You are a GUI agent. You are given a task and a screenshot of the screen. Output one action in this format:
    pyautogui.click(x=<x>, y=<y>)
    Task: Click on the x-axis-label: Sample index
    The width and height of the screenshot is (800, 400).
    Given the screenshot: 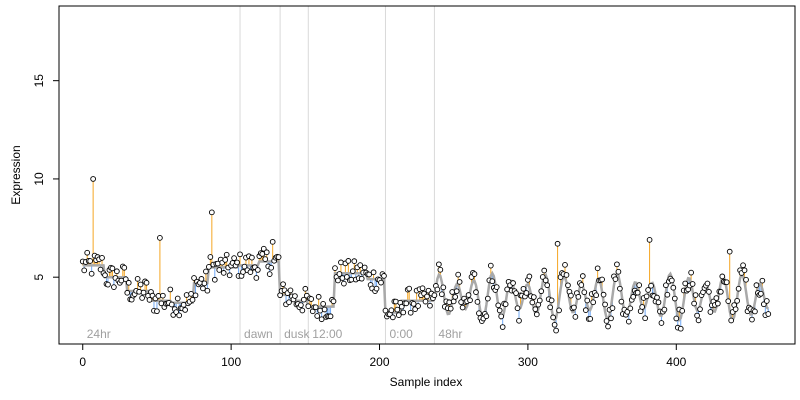 What is the action you would take?
    pyautogui.click(x=426, y=382)
    